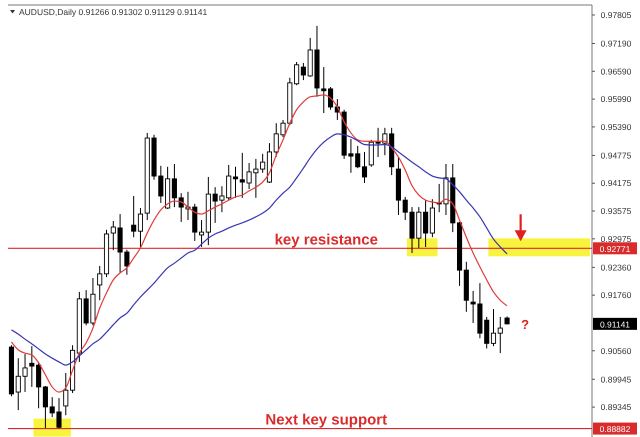 This screenshot has width=640, height=437. Describe the element at coordinates (616, 155) in the screenshot. I see `y-tick-label: 0.94775` at that location.